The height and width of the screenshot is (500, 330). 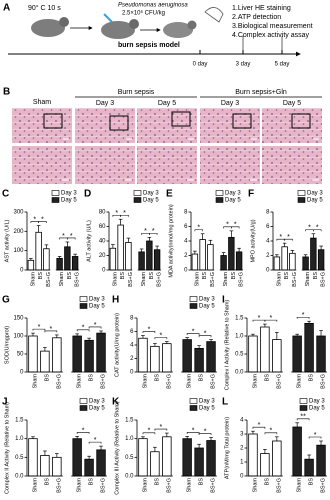 What do you see at coordinates (5, 194) in the screenshot?
I see `panel-label: C` at bounding box center [5, 194].